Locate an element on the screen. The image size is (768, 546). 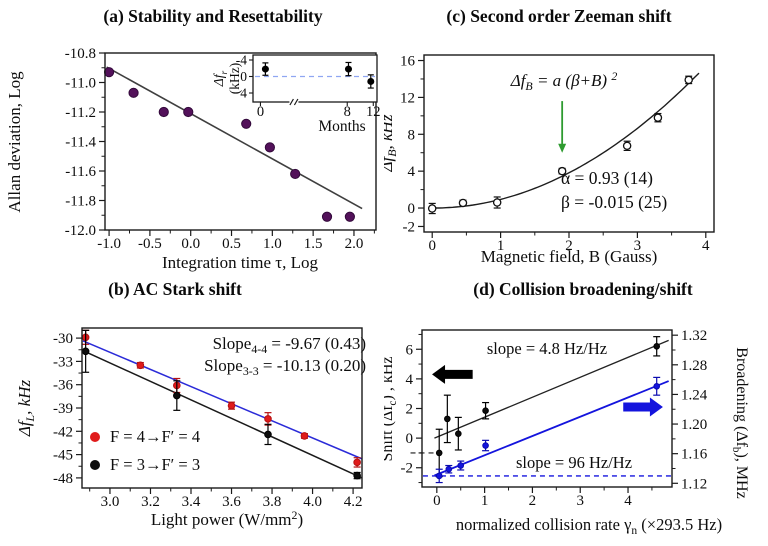
y-tick-label: -42 is located at coordinates (63, 432).